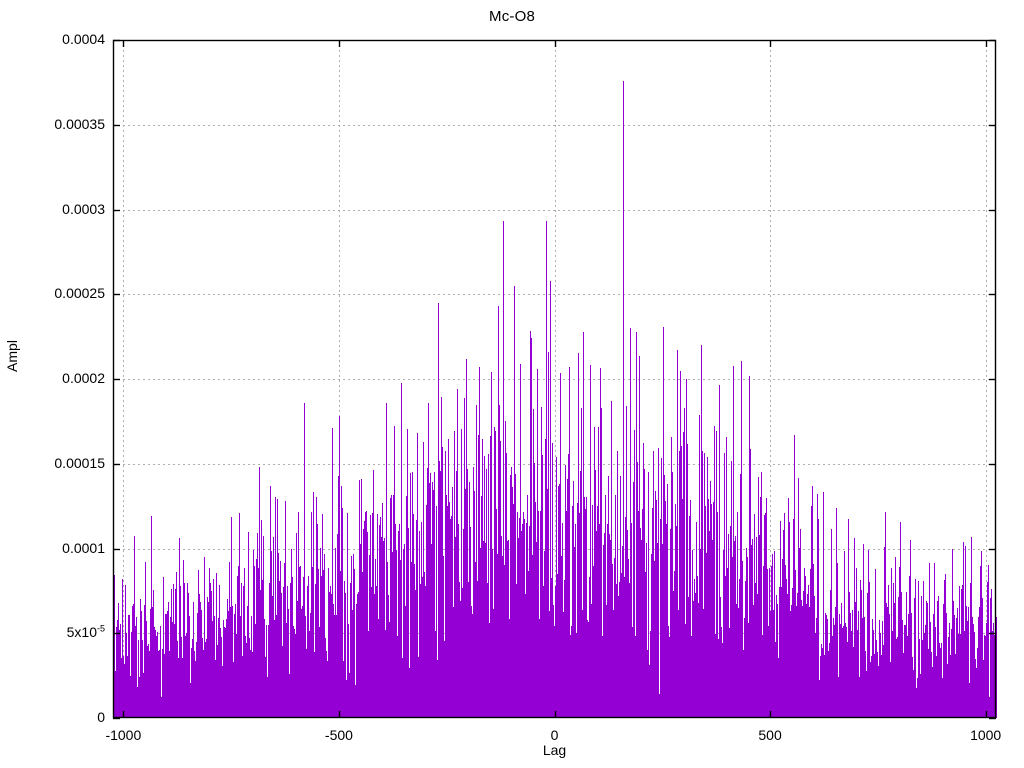  What do you see at coordinates (986, 735) in the screenshot?
I see `x-tick-label: 1000` at bounding box center [986, 735].